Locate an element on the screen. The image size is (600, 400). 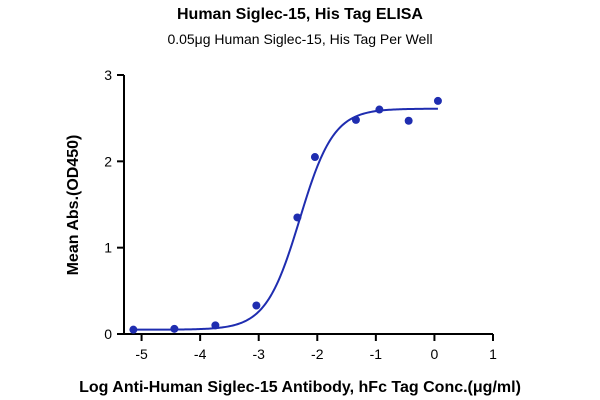
x-tick-label: 1 is located at coordinates (493, 354).